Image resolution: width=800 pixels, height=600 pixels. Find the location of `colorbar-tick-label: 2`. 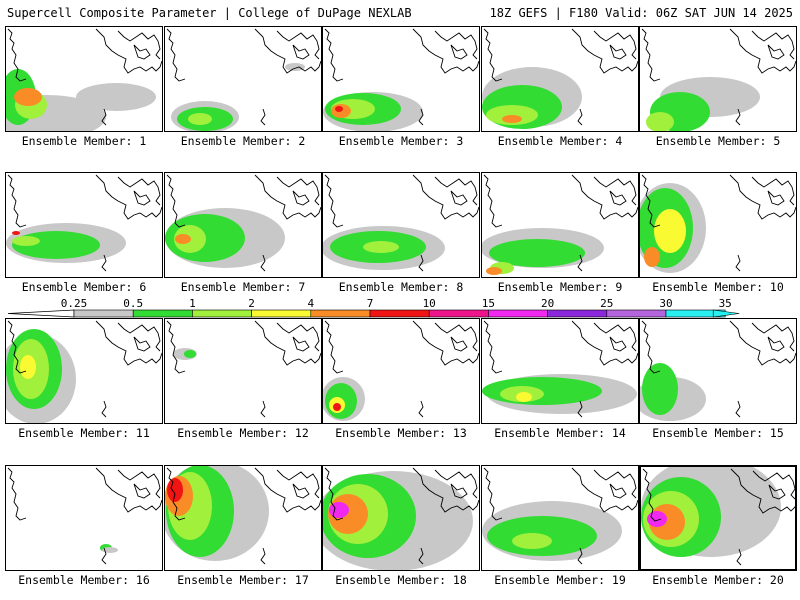

colorbar-tick-label: 2 is located at coordinates (251, 303).